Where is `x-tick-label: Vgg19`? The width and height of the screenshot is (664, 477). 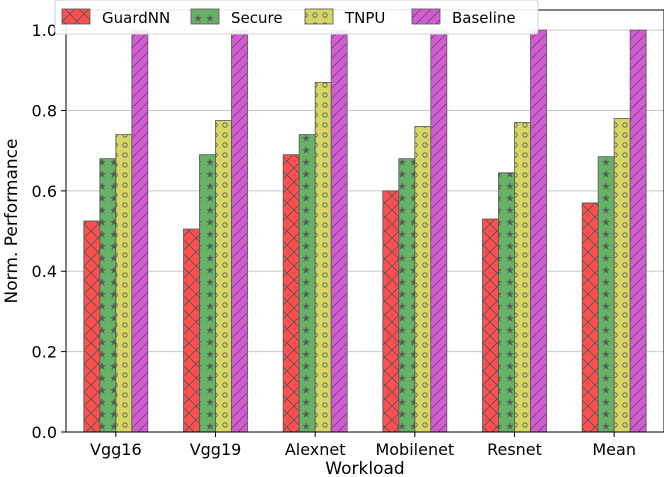 x-tick-label: Vgg19 is located at coordinates (216, 449).